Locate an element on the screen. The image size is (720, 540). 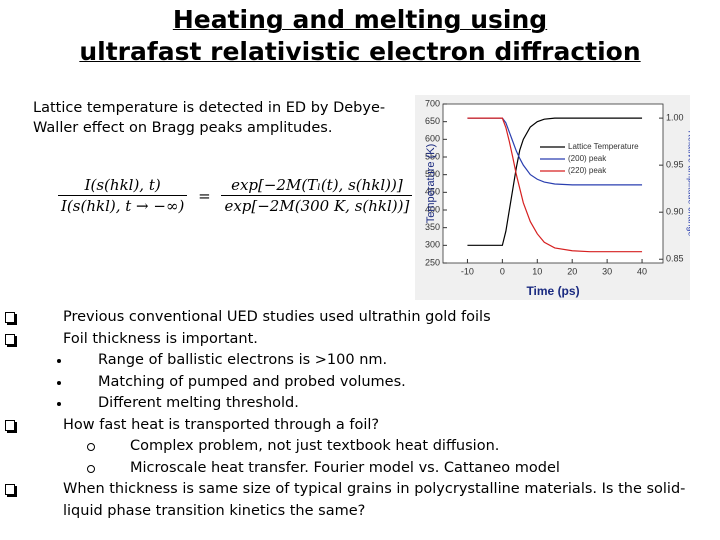
sub-bullet: Matching of pumped and probed volumes. is located at coordinates (377, 383).